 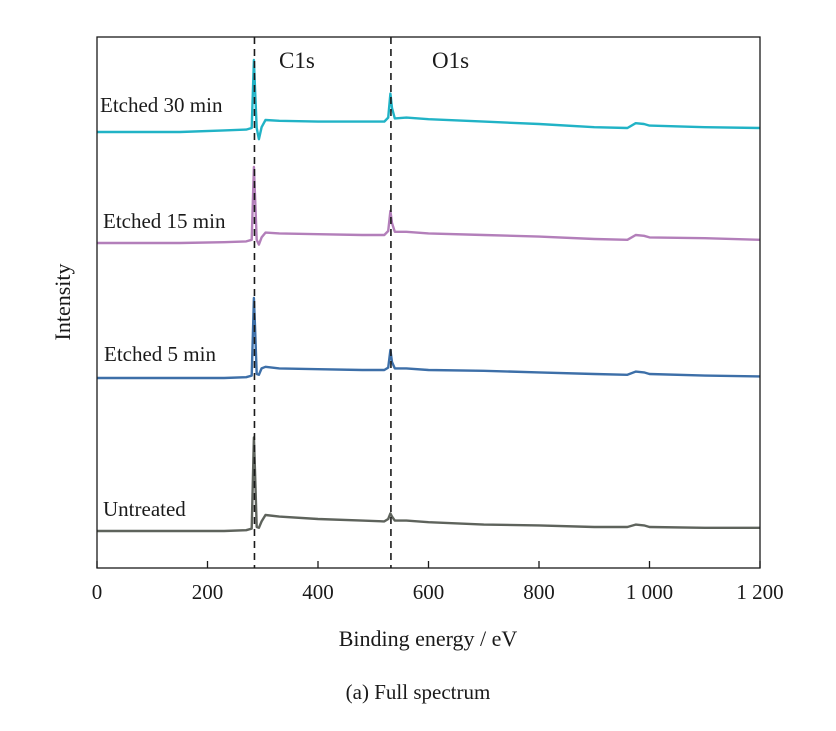 What do you see at coordinates (208, 592) in the screenshot?
I see `x-tick-label-1: 200` at bounding box center [208, 592].